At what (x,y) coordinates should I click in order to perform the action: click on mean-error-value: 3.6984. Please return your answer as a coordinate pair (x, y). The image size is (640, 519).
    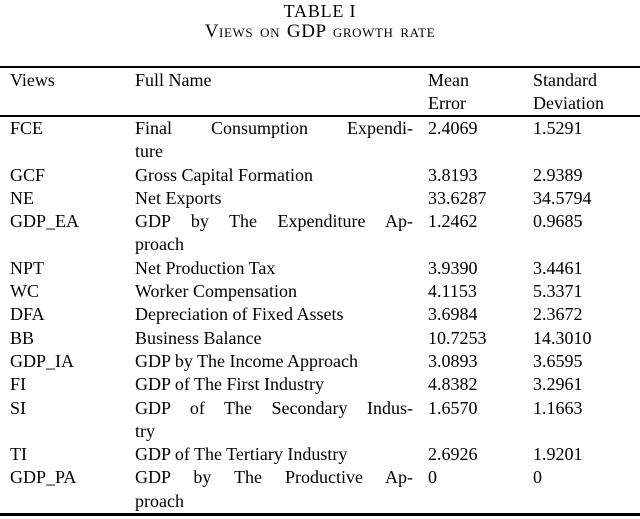
    Looking at the image, I should click on (453, 314).